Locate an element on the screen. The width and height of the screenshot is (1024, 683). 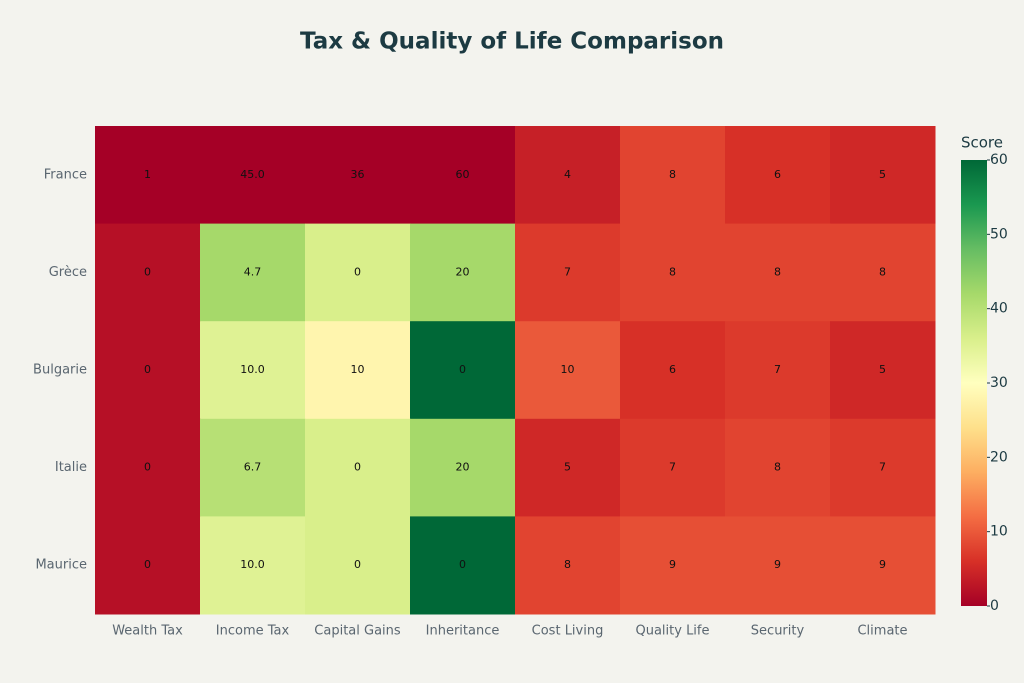
x-tick-label: Security is located at coordinates (778, 631).